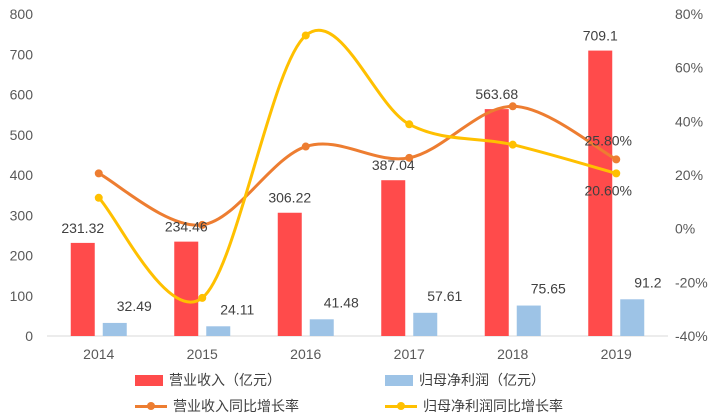  What do you see at coordinates (22, 296) in the screenshot?
I see `left-axis-tick: 100` at bounding box center [22, 296].